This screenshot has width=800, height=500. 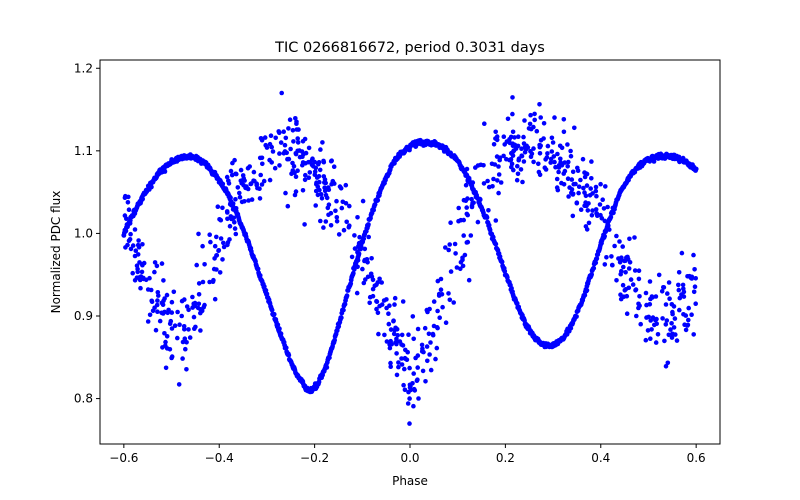 I want to click on x-axis-label: Phase, so click(x=410, y=481).